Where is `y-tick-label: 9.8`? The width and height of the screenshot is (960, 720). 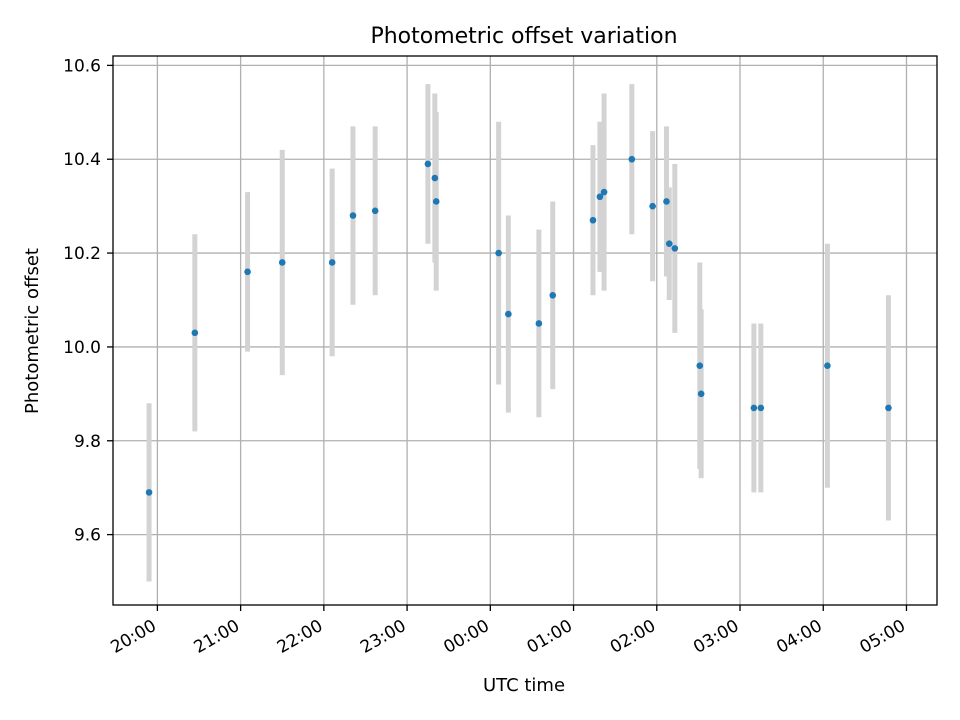 y-tick-label: 9.8 is located at coordinates (87, 442).